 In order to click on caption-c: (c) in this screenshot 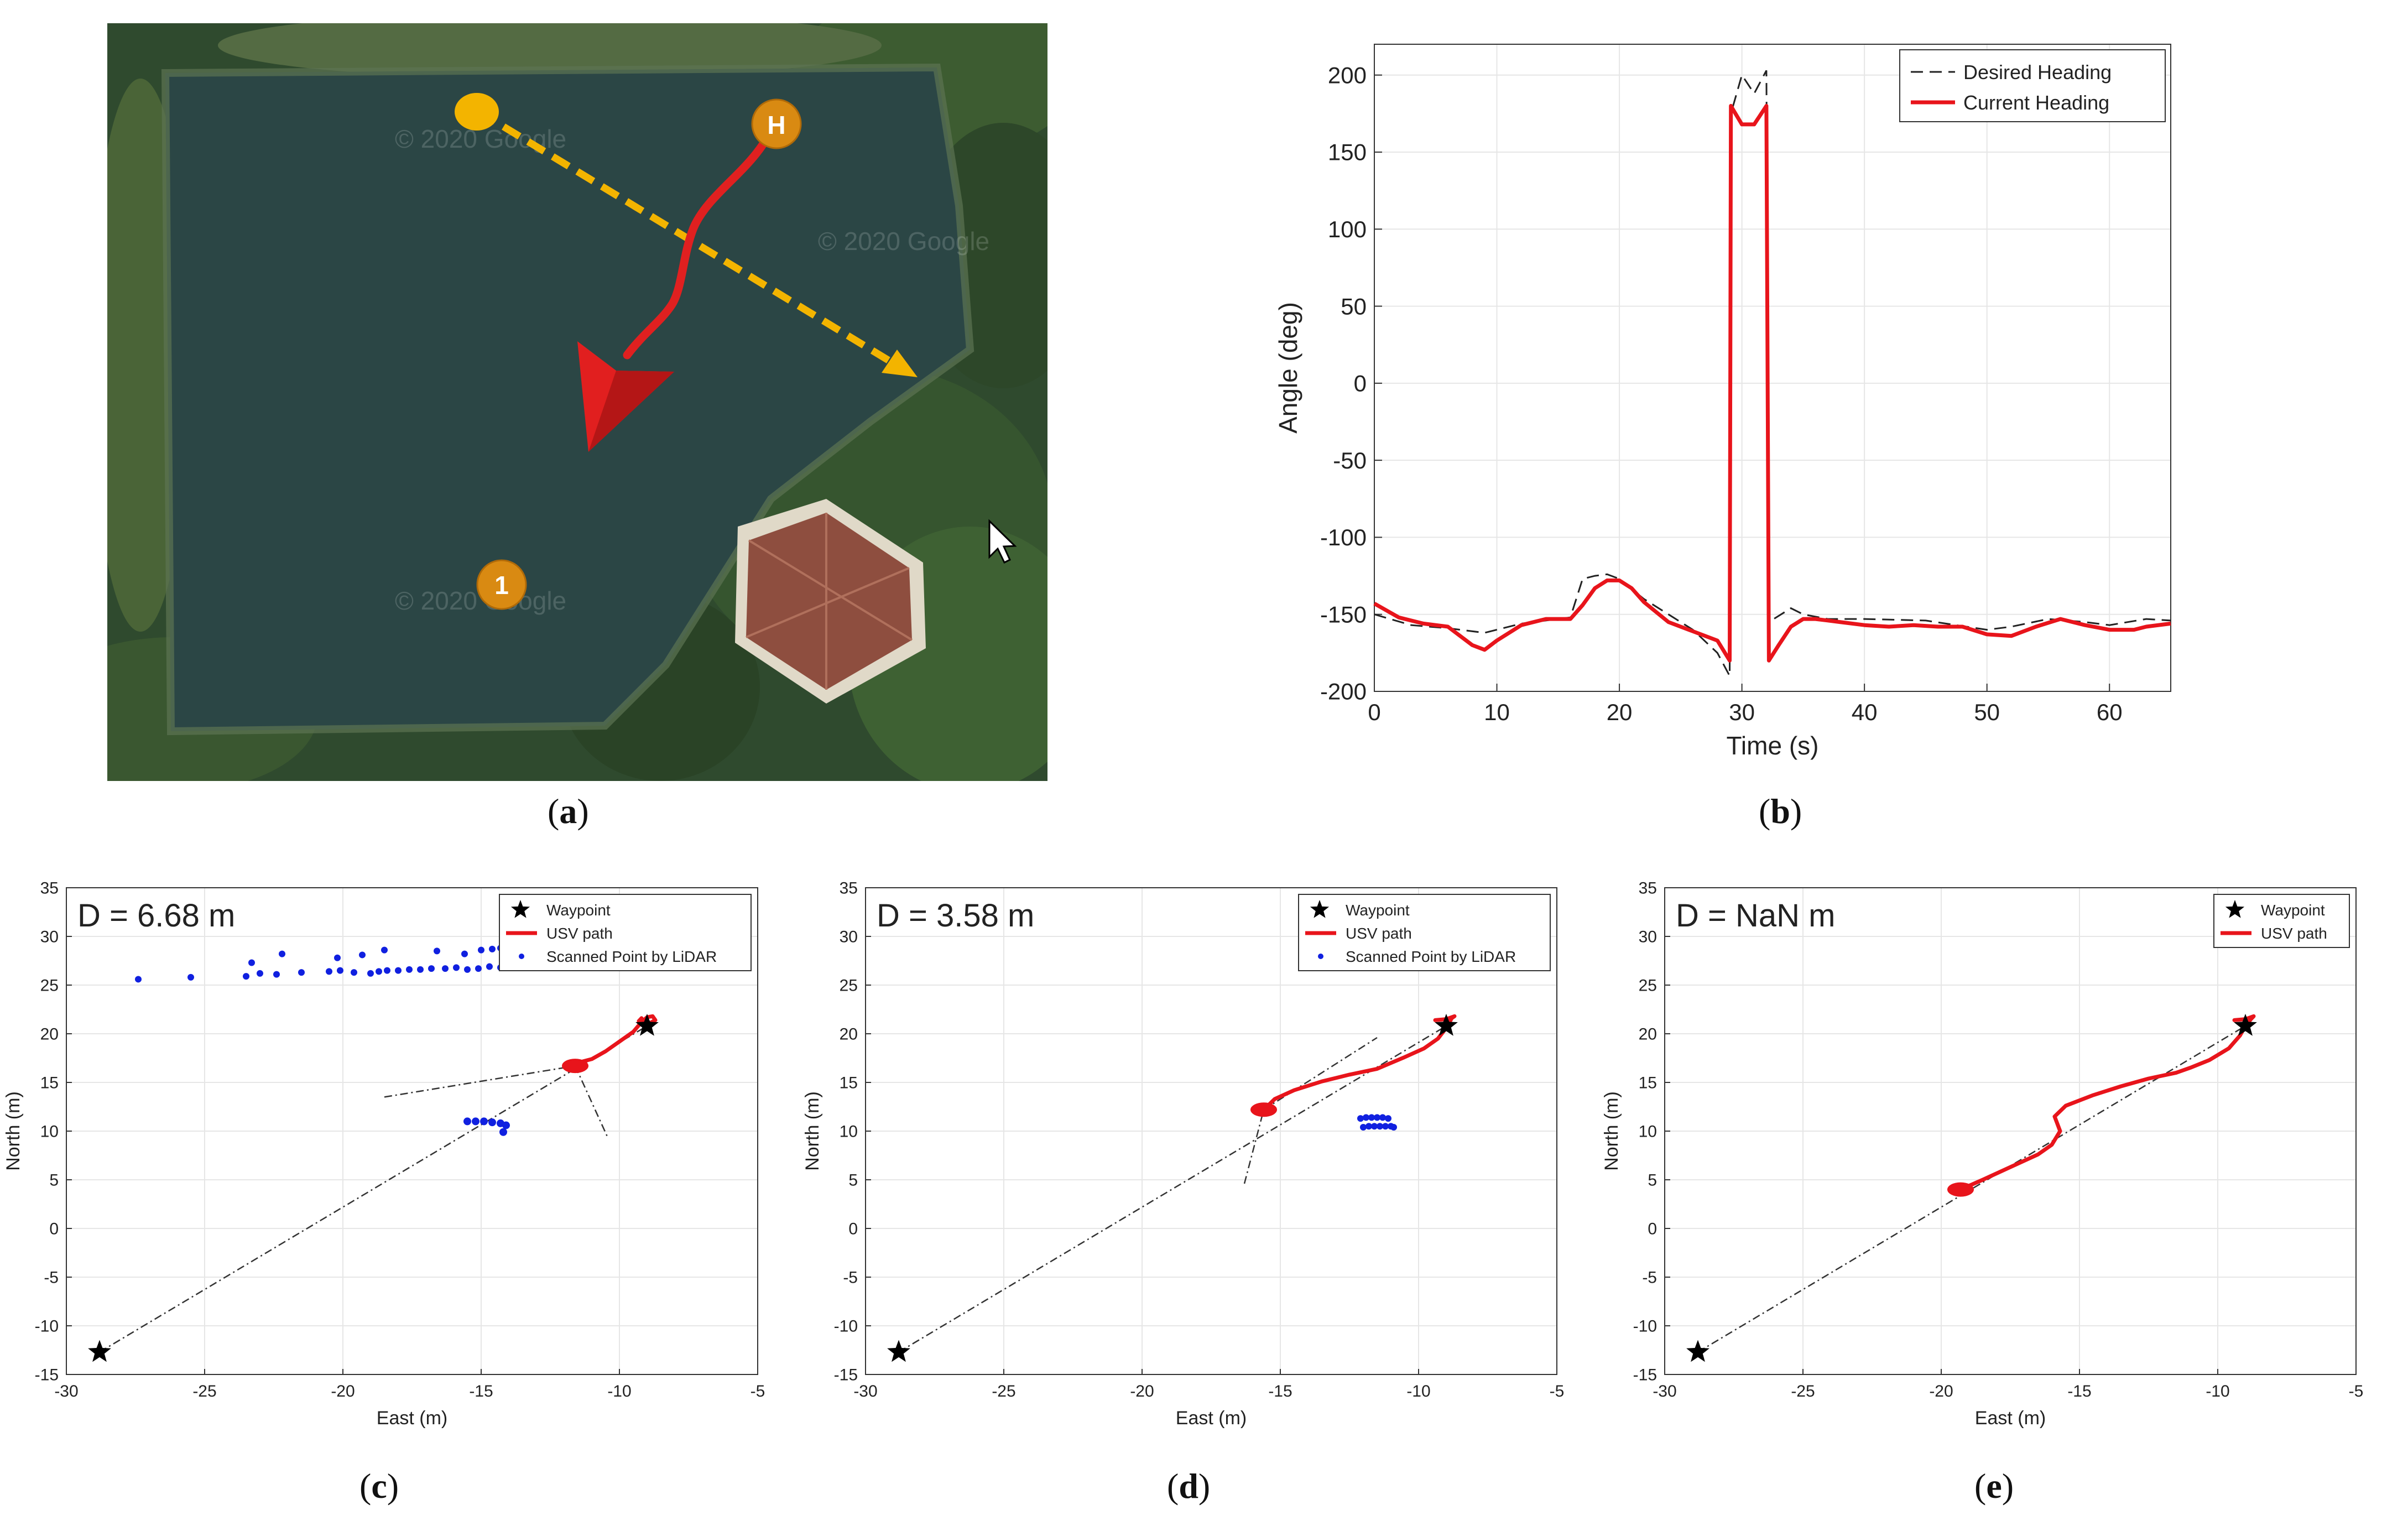, I will do `click(379, 1486)`.